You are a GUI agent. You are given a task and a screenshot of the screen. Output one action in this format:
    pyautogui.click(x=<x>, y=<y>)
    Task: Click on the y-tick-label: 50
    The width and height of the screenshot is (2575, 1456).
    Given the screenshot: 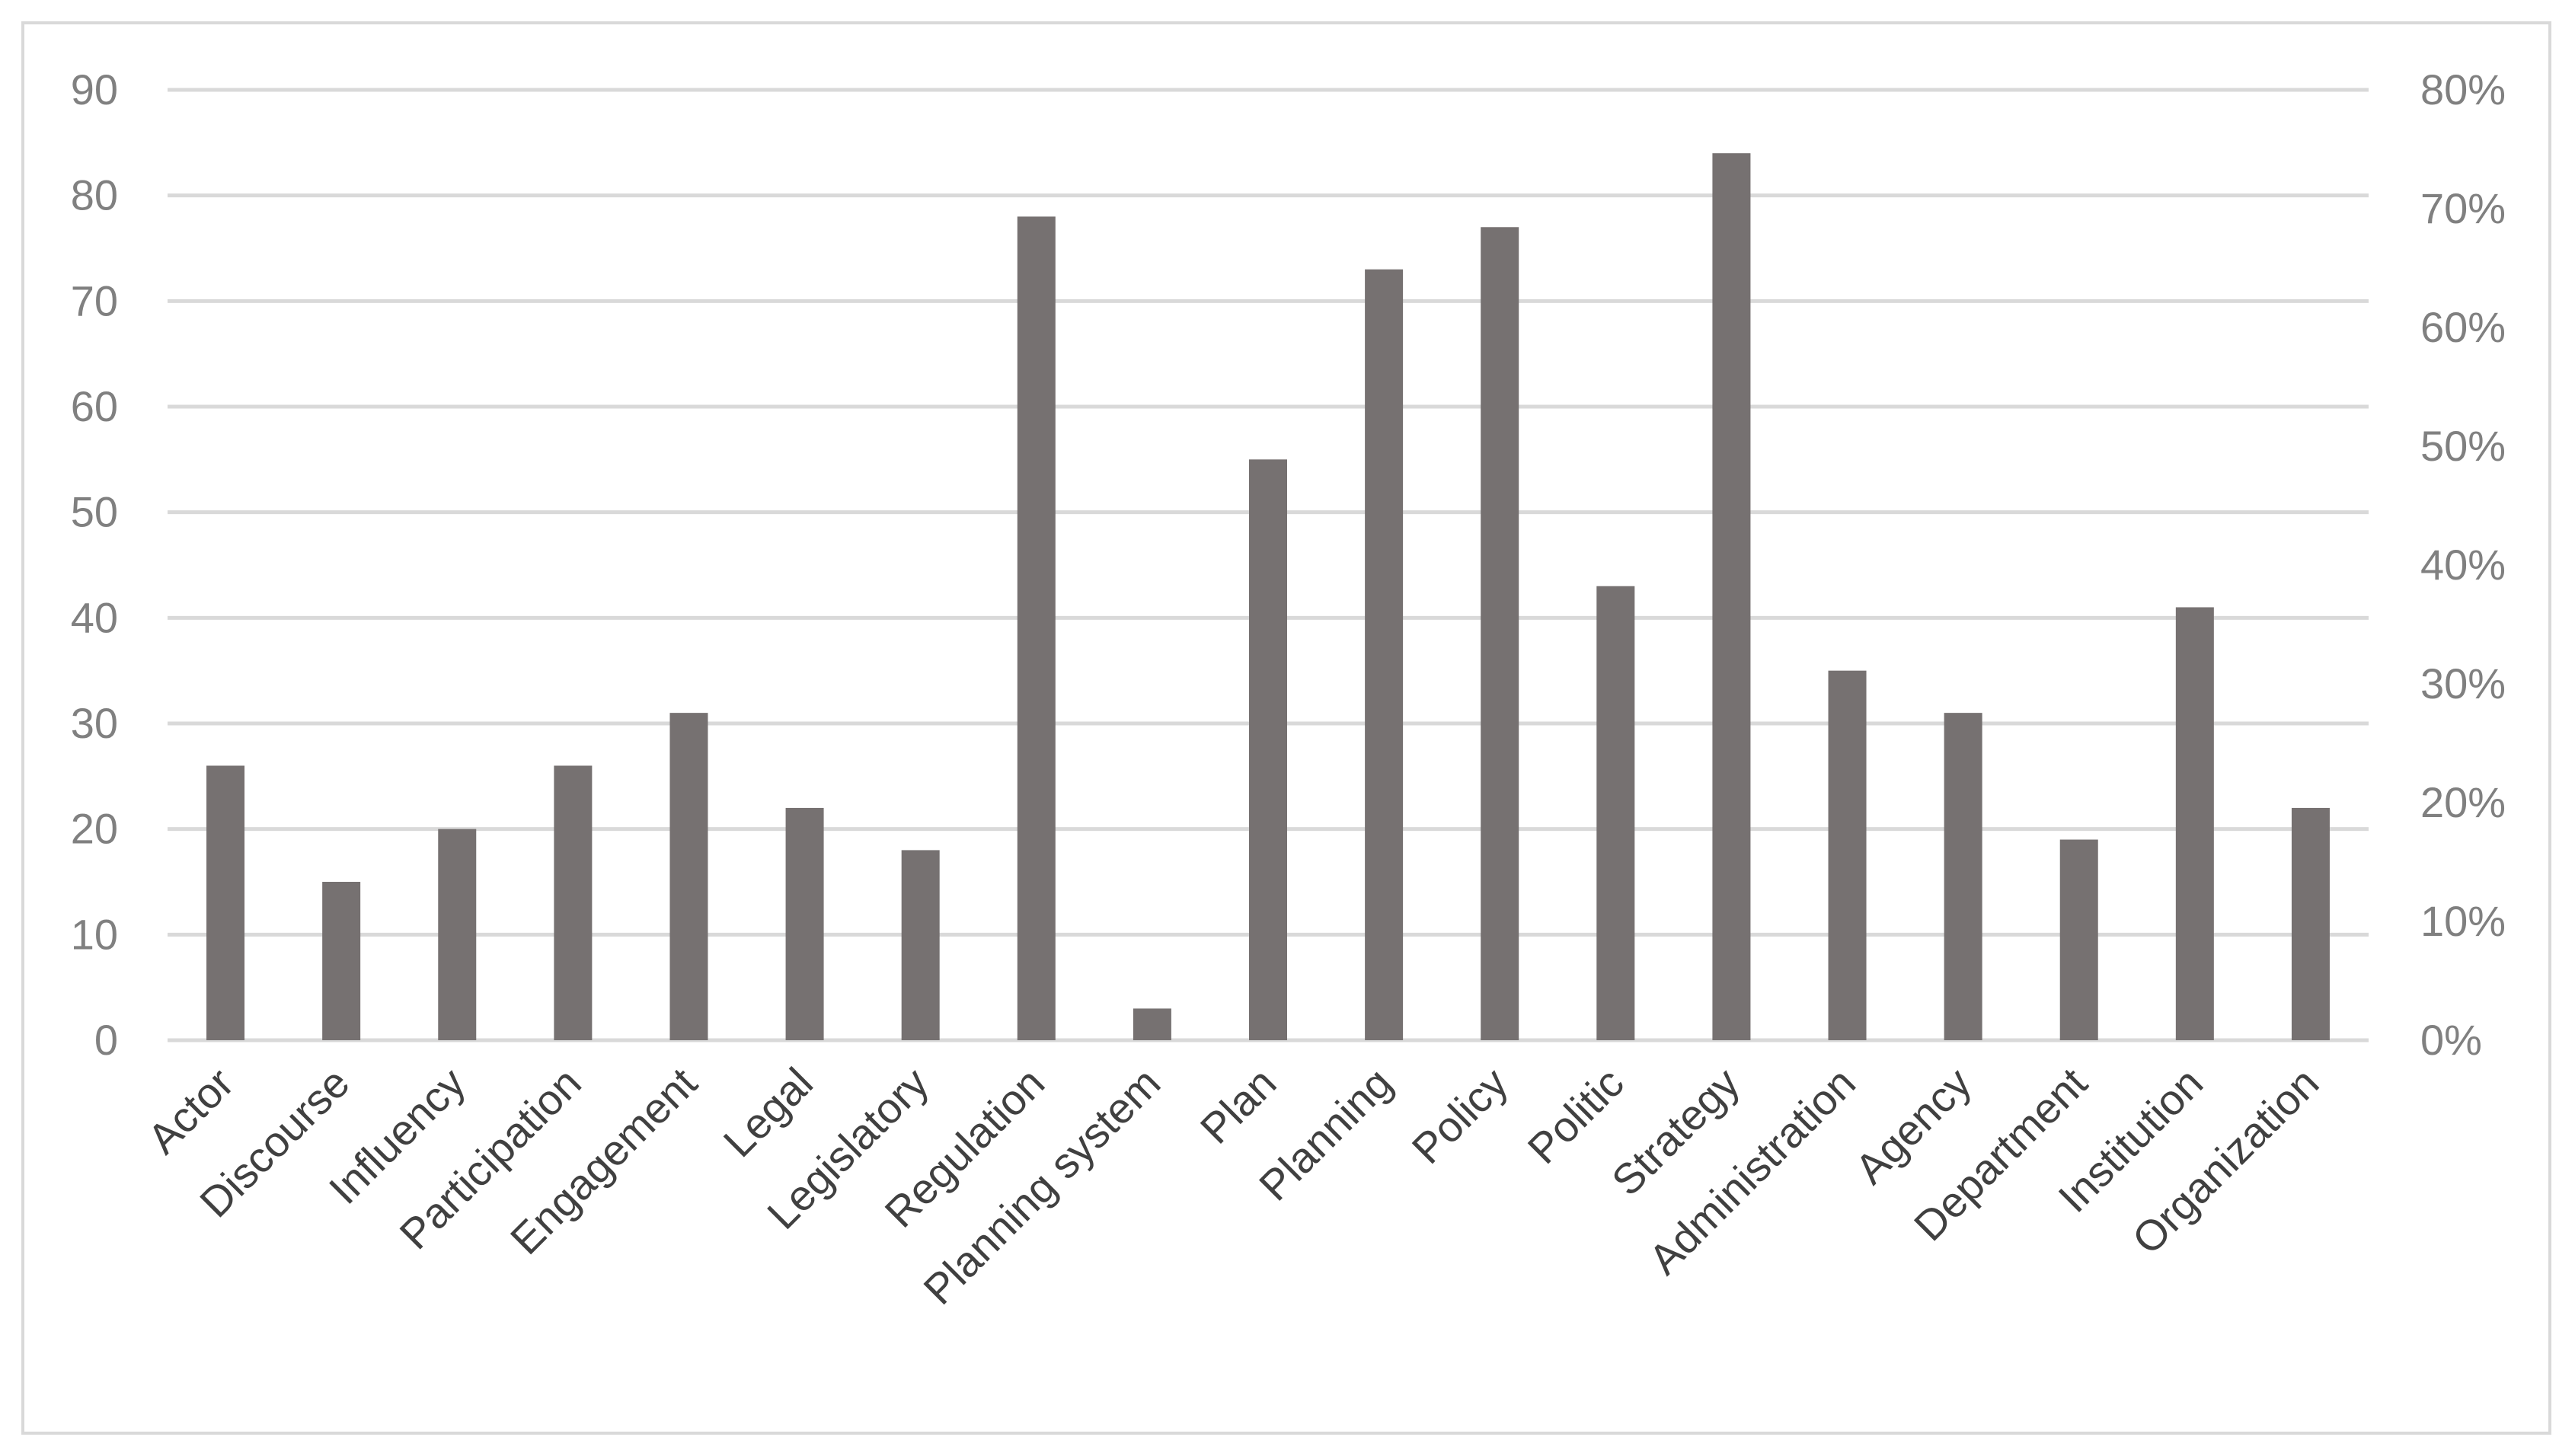 What is the action you would take?
    pyautogui.click(x=94, y=512)
    